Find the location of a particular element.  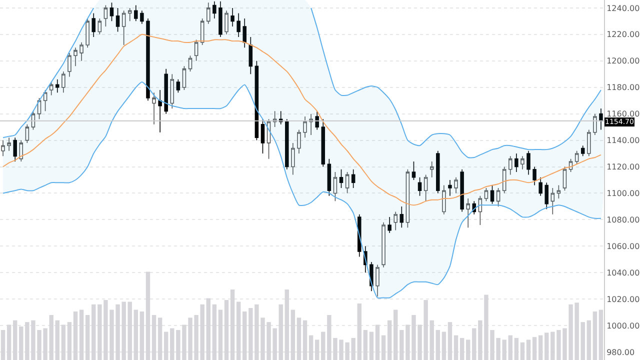

y-tick-label: 1000.00 is located at coordinates (623, 325).